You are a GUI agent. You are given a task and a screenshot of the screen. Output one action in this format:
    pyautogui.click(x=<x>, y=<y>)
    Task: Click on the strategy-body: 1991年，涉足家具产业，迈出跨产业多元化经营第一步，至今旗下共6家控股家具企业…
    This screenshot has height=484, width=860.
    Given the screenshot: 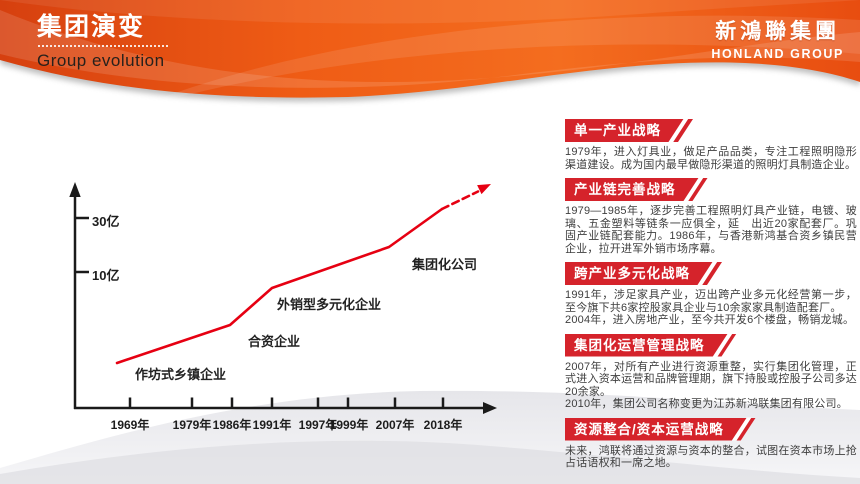 What is the action you would take?
    pyautogui.click(x=711, y=307)
    